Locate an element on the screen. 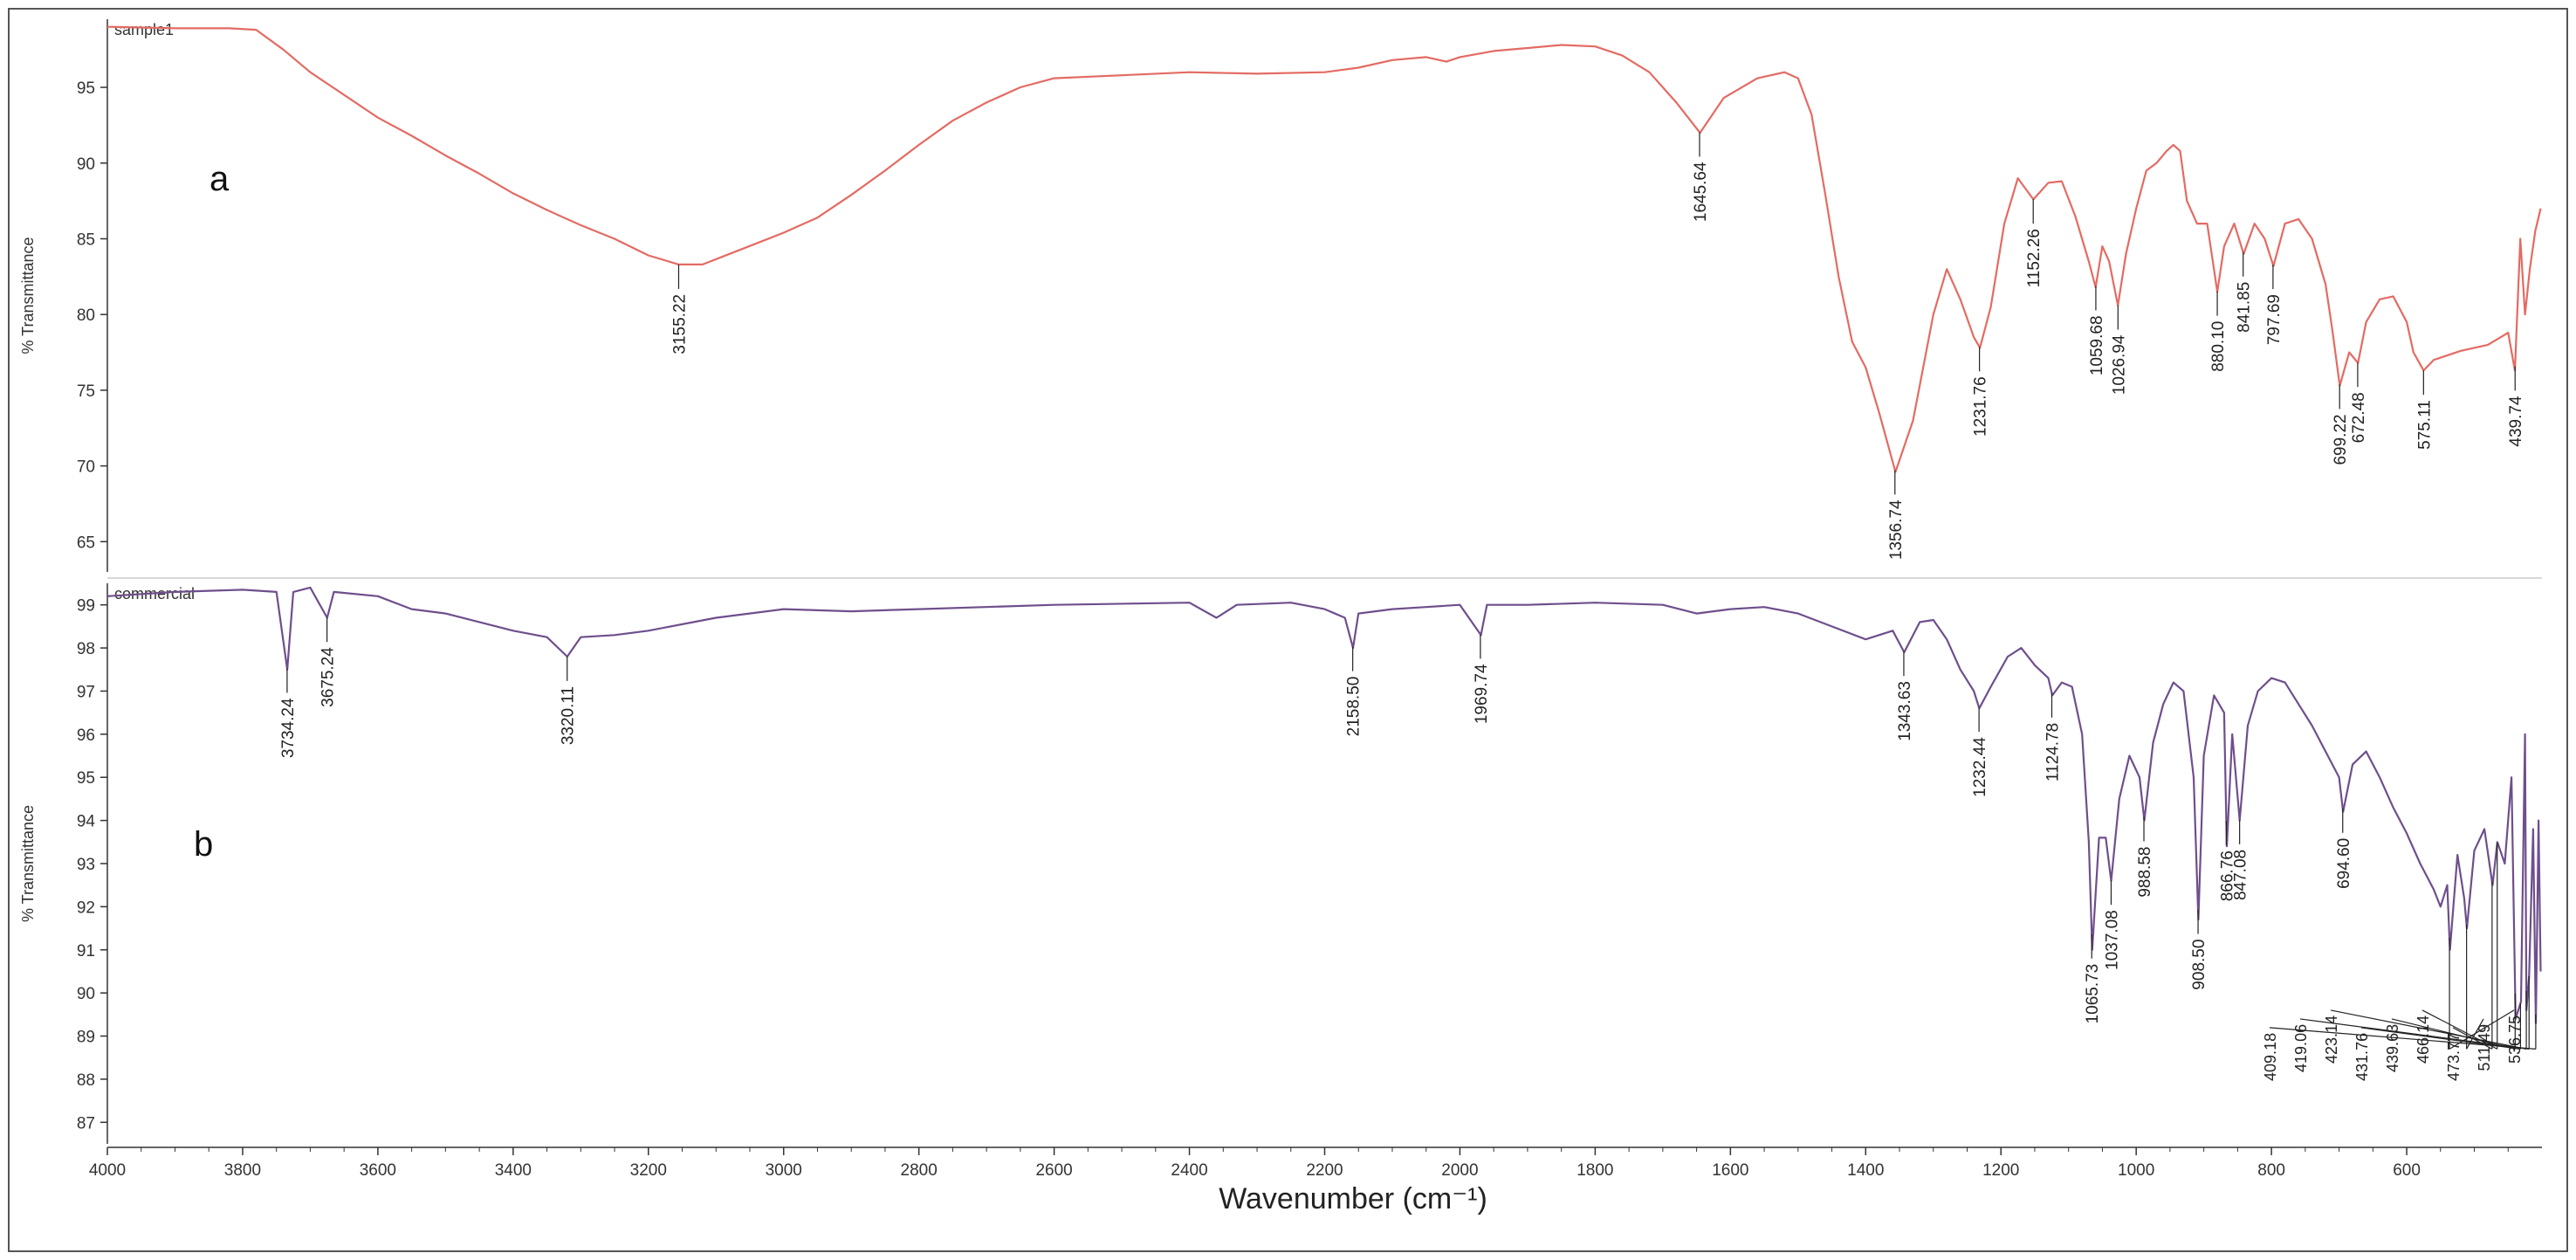 This screenshot has width=2576, height=1260. peak-label-b: 423.14 is located at coordinates (2331, 1040).